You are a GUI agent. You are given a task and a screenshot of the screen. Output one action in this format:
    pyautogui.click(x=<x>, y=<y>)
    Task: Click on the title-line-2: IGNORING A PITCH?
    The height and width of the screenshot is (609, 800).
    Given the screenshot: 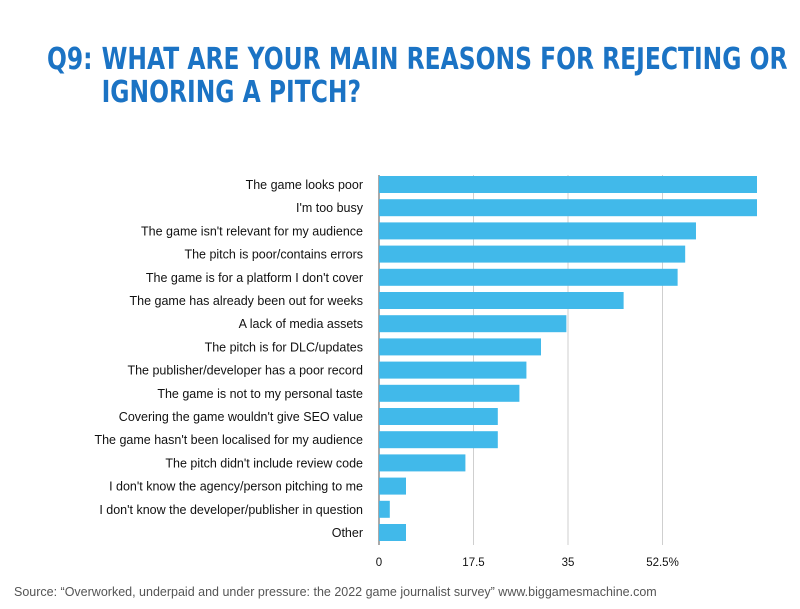 What is the action you would take?
    pyautogui.click(x=231, y=92)
    